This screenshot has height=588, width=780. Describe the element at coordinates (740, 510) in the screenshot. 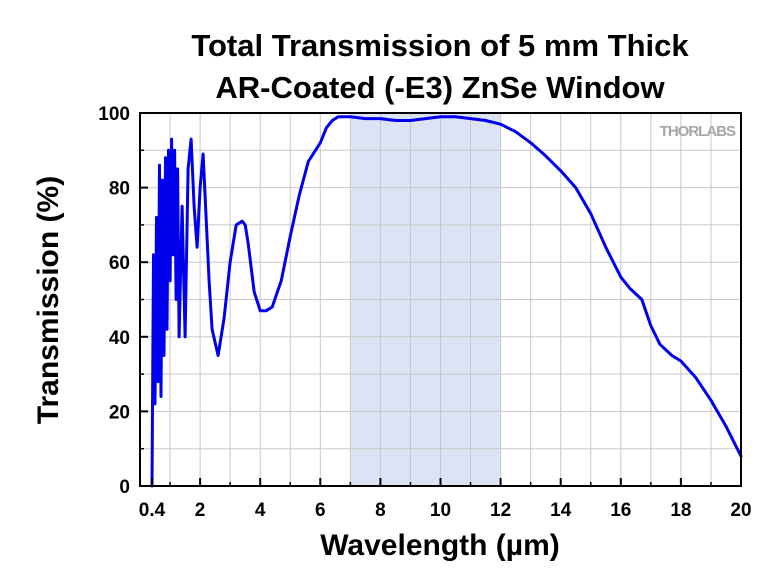

I see `x-tick-label: 20` at that location.